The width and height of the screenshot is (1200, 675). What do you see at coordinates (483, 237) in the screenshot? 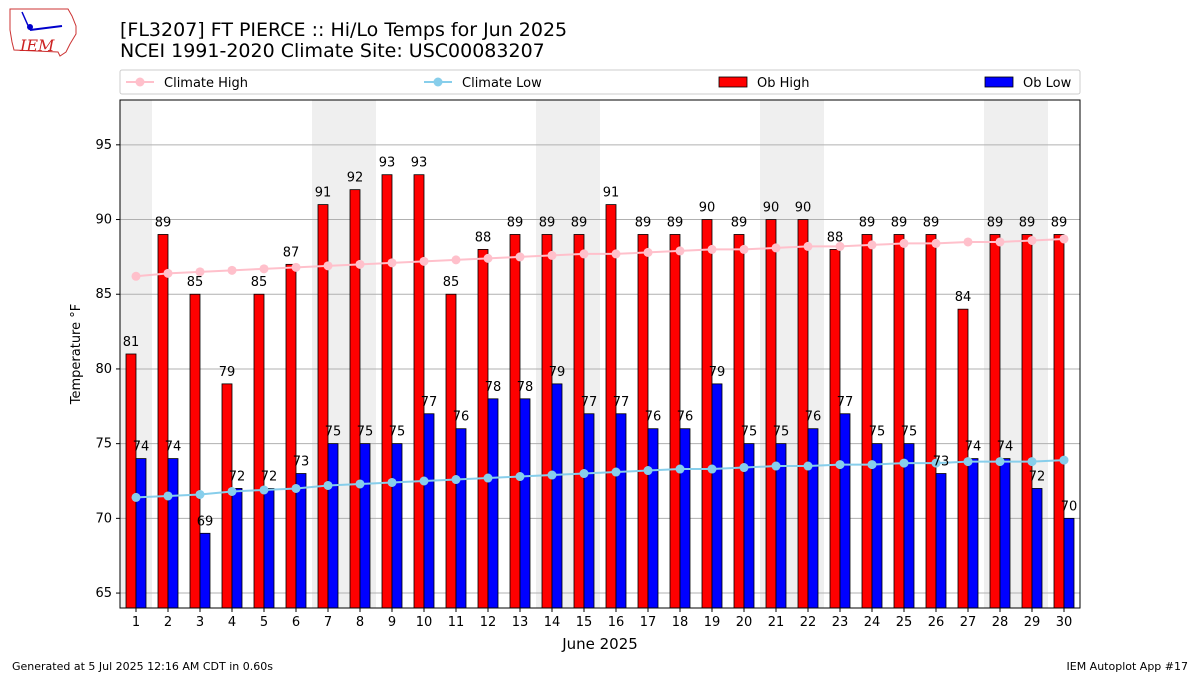
I see `ob-high-label-12: 88` at bounding box center [483, 237].